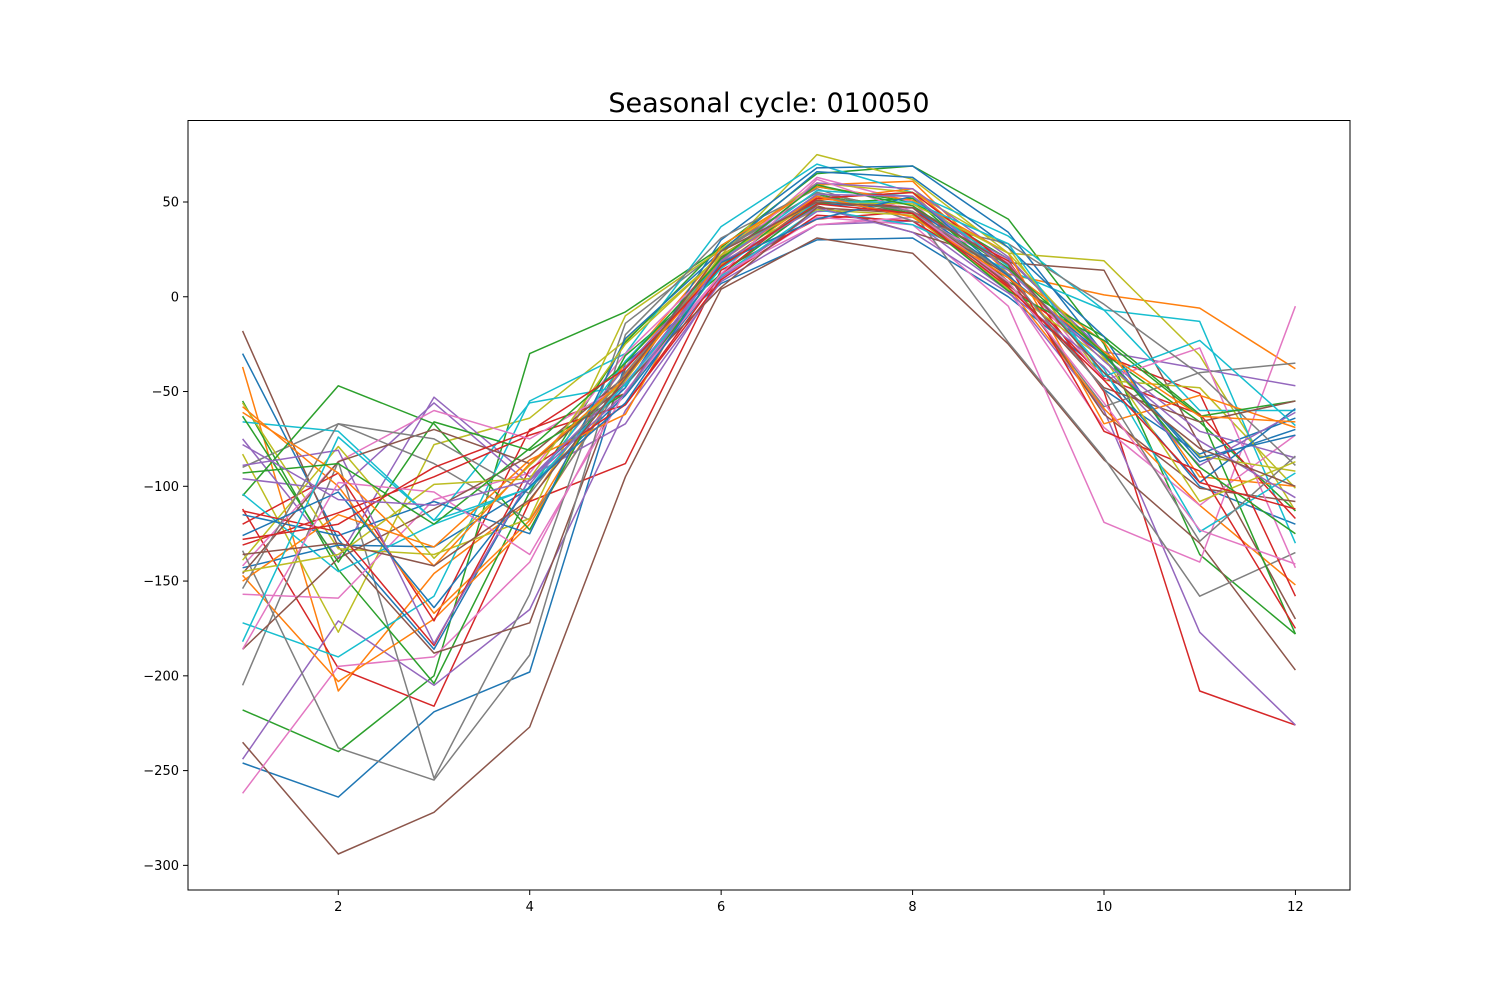 Image resolution: width=1500 pixels, height=1000 pixels. I want to click on x-tick-label: 2, so click(338, 907).